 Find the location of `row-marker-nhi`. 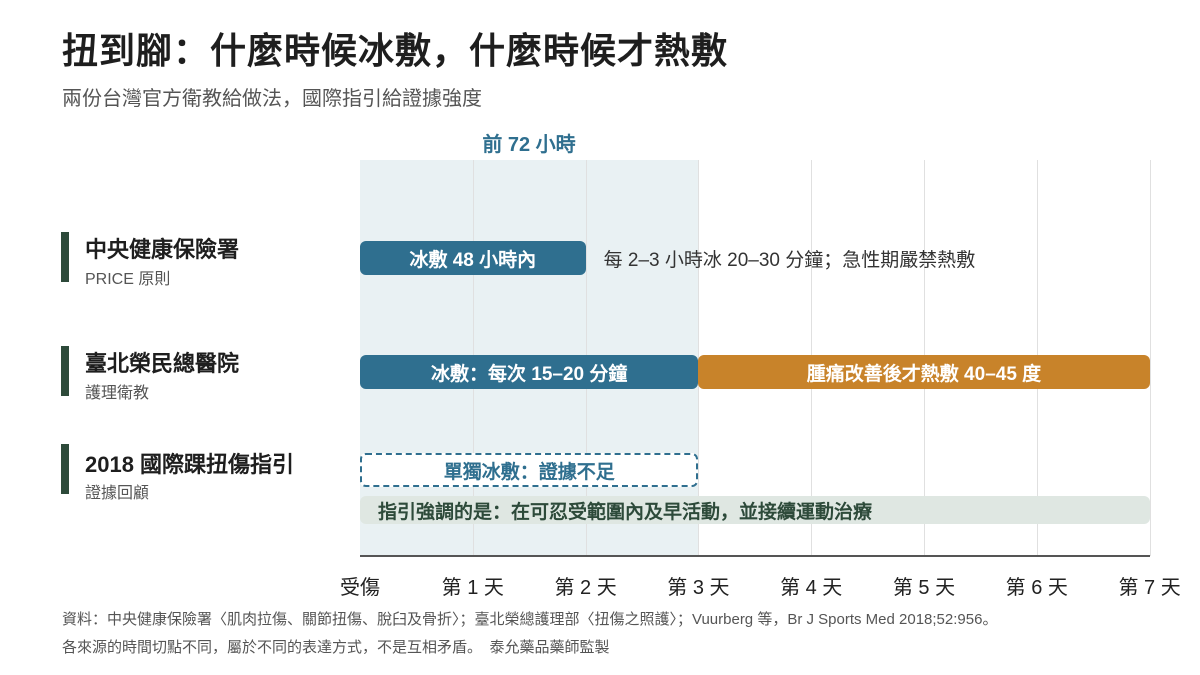

row-marker-nhi is located at coordinates (65, 257).